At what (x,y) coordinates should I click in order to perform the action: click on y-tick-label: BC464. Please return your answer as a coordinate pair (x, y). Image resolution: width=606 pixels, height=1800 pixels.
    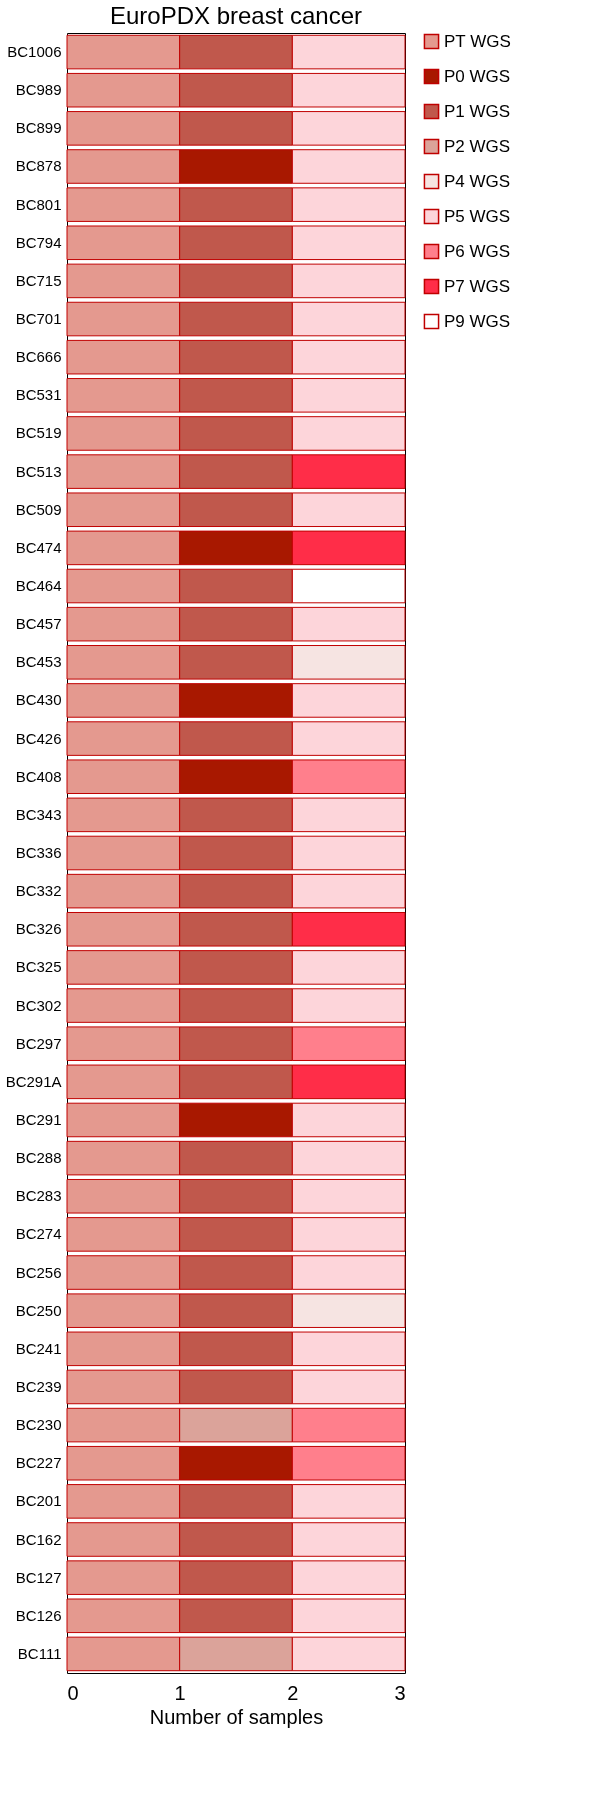
    Looking at the image, I should click on (38, 586).